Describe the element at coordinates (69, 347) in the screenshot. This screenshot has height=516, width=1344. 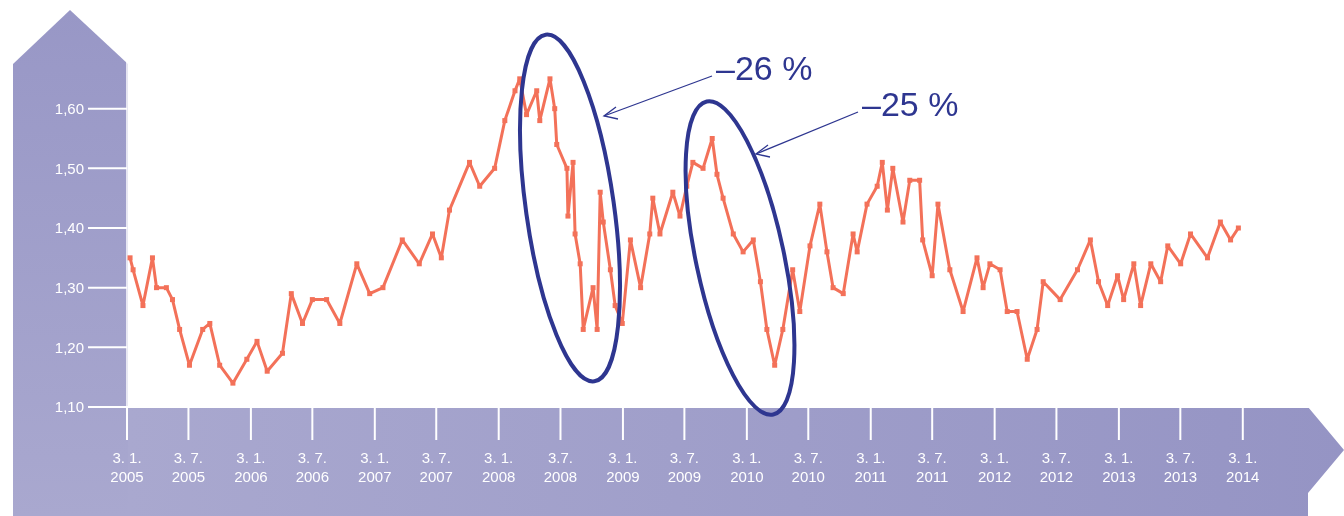
I see `y-tick-label: 1,20` at that location.